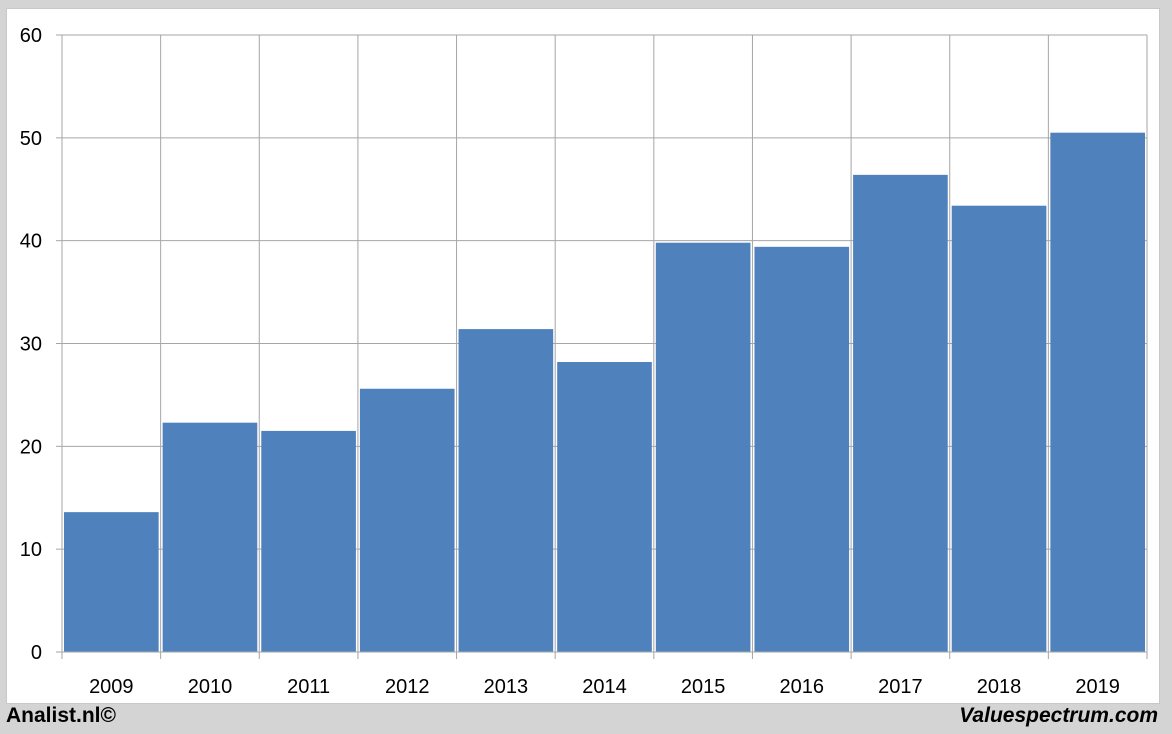 This screenshot has height=734, width=1172. Describe the element at coordinates (802, 449) in the screenshot. I see `bar-2016` at that location.